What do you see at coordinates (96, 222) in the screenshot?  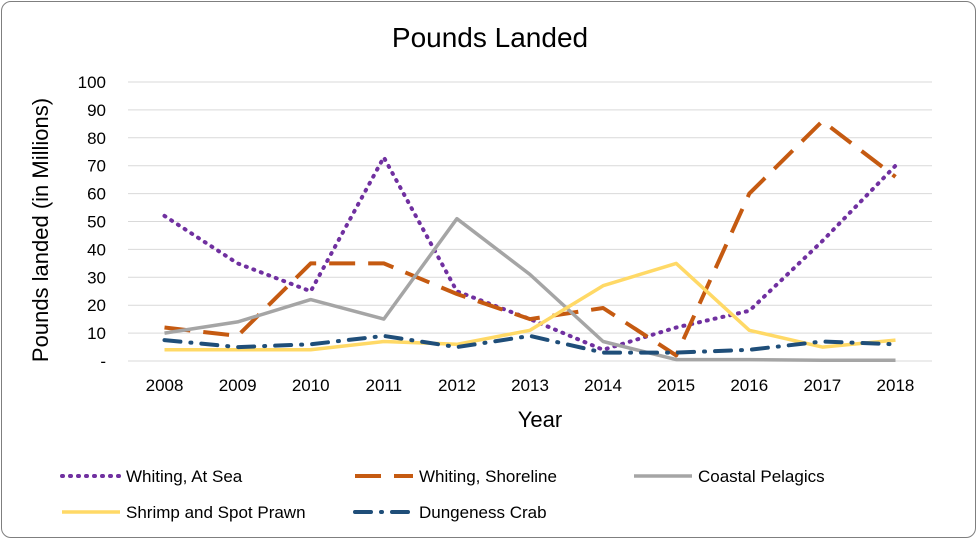 I see `y-tick-label: 50` at bounding box center [96, 222].